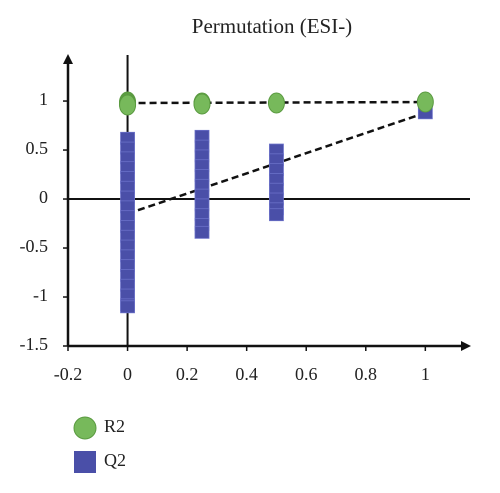  Describe the element at coordinates (187, 374) in the screenshot. I see `x-tick-label: 0.2` at that location.